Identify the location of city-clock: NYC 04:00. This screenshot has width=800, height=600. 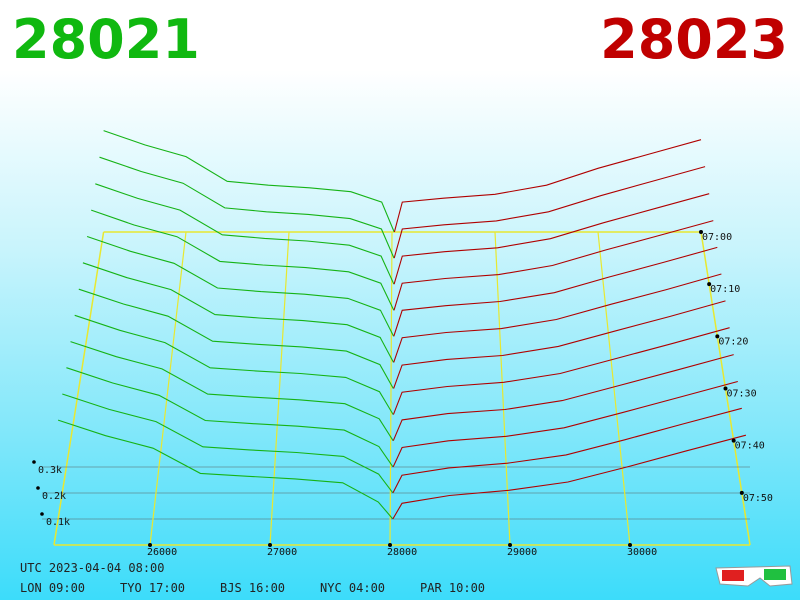
(352, 588).